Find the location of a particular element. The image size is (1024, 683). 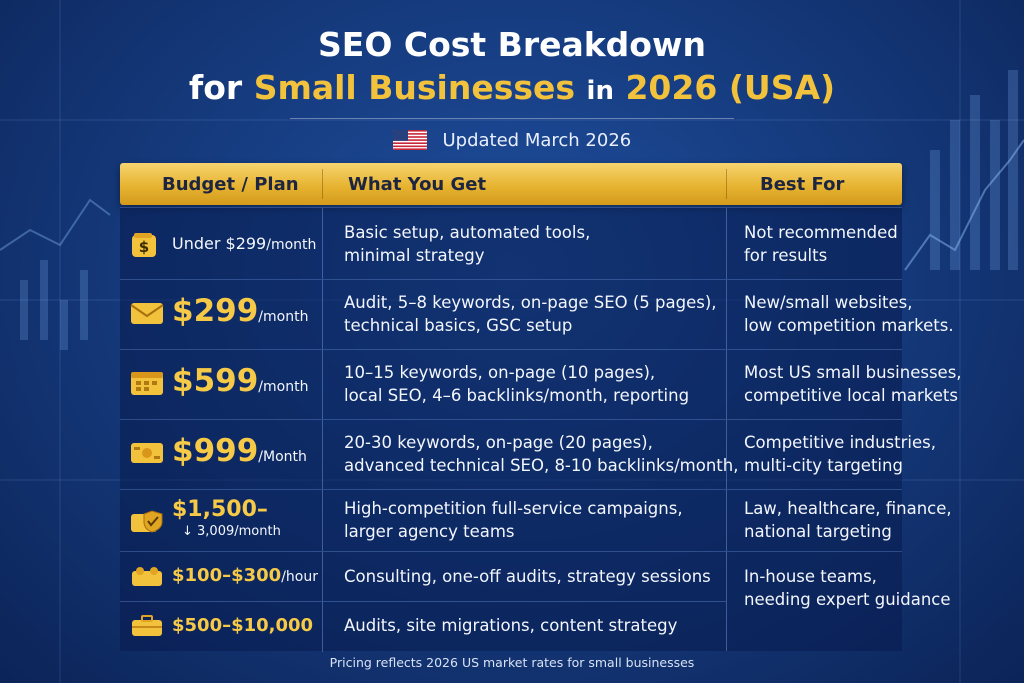

features-line: 20-30 keywords, on-page (20 pages), is located at coordinates (498, 442).